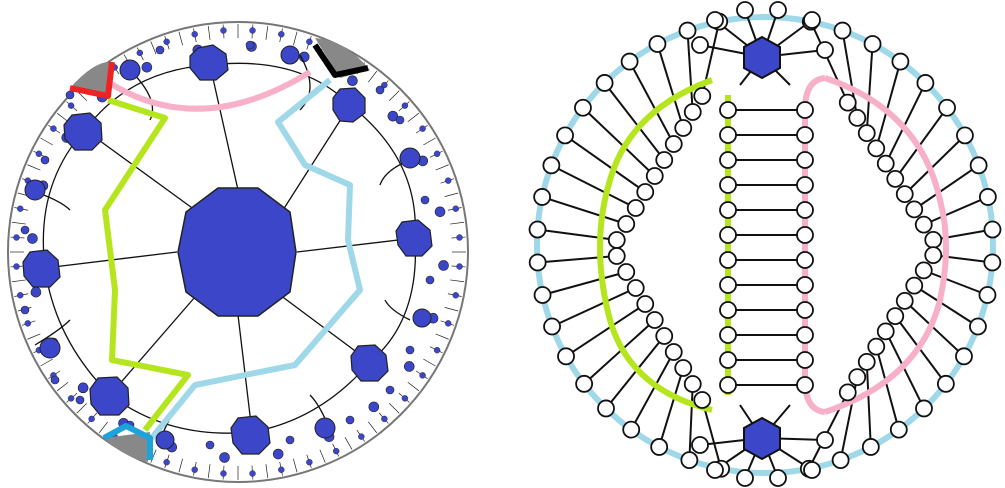  I want to click on black-marker, so click(341, 58).